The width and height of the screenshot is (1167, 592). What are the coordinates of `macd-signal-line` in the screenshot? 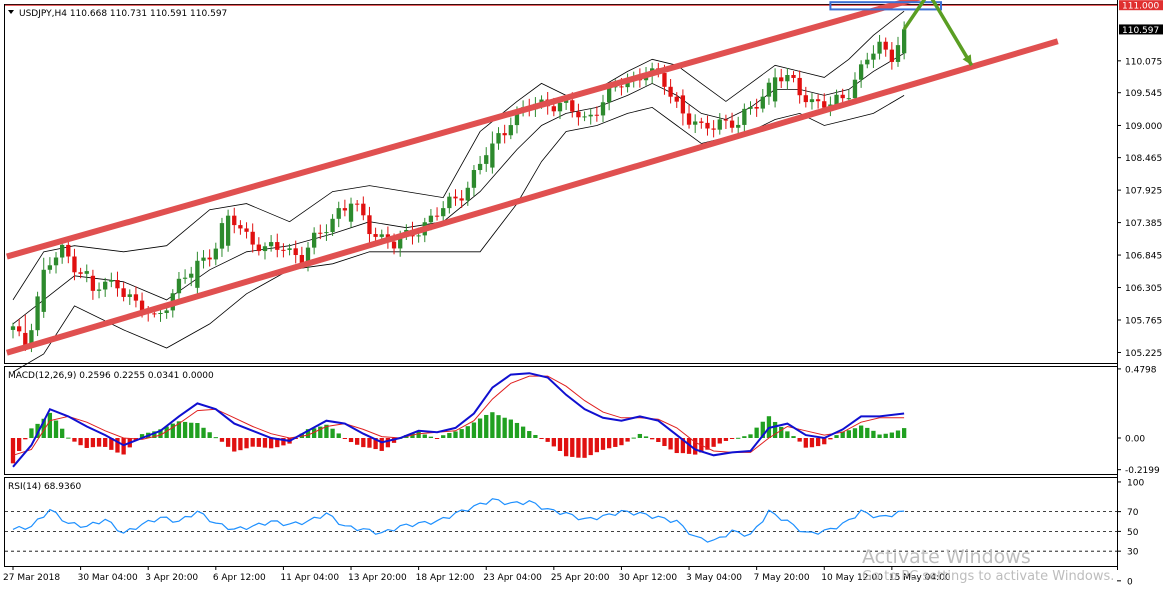 It's located at (458, 415).